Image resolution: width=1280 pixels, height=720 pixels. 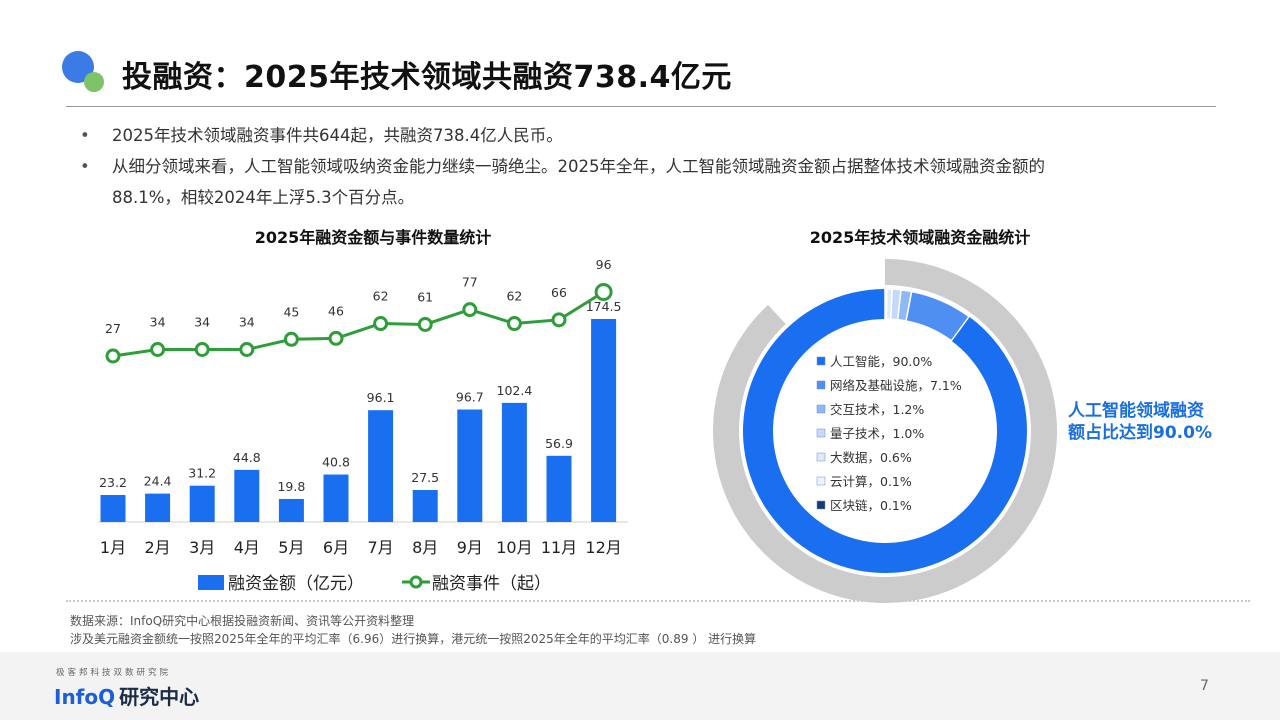 I want to click on bar-value-label: 44.8, so click(x=247, y=457).